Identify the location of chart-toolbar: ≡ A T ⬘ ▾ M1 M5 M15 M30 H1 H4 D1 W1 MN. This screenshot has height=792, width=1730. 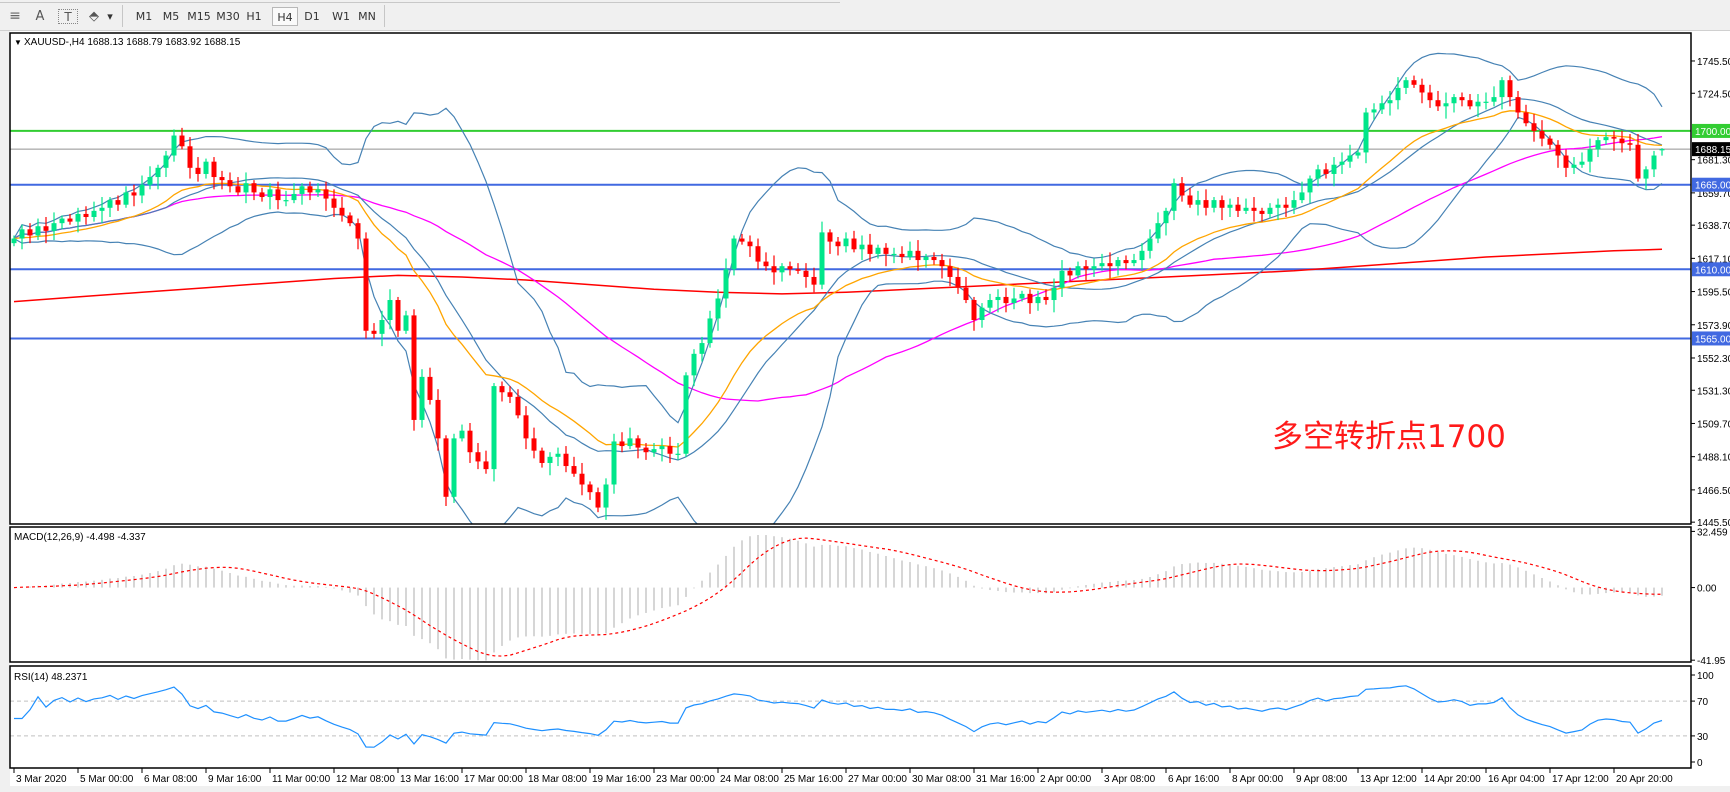
(865, 15).